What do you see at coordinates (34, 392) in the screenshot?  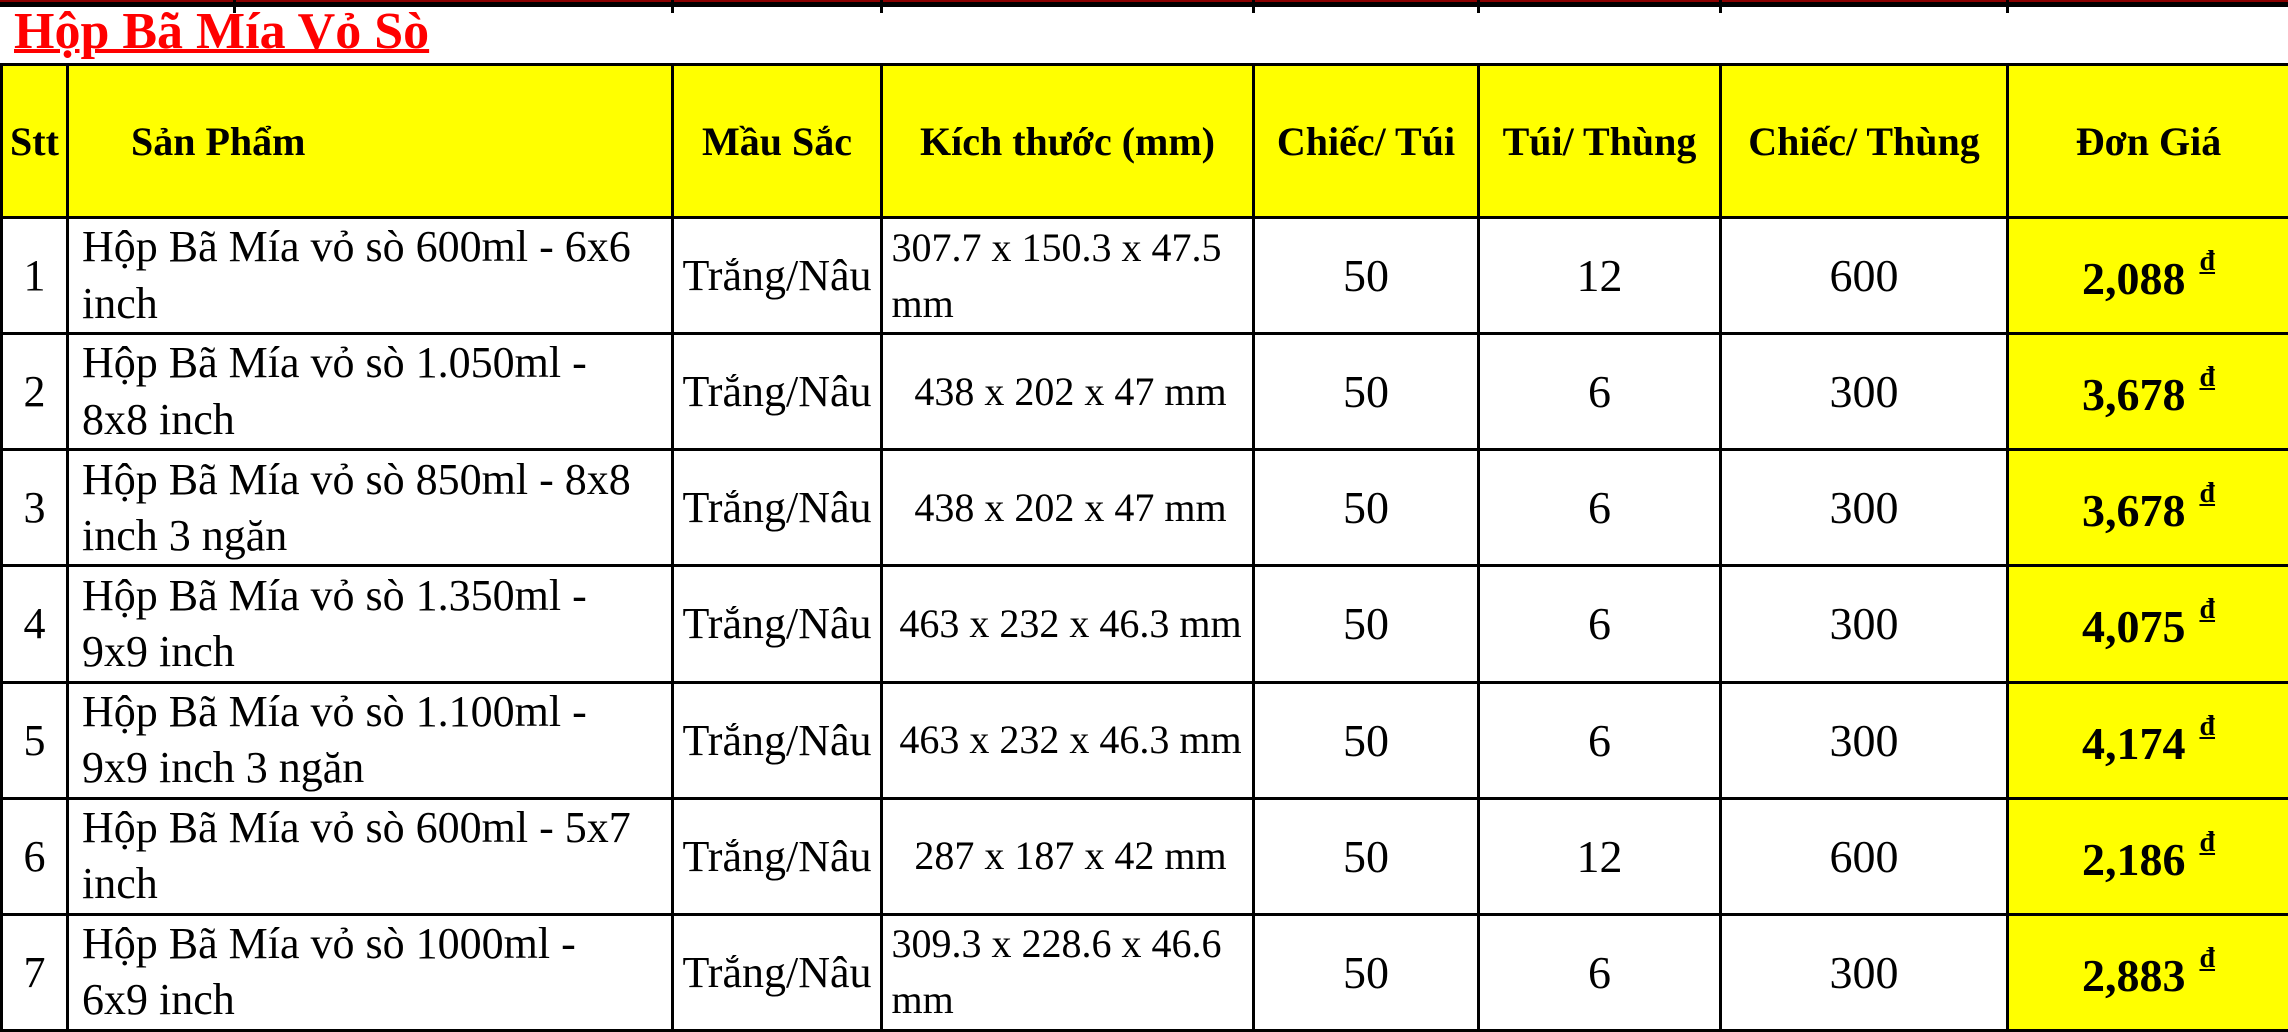 I see `cell-stt: 2` at bounding box center [34, 392].